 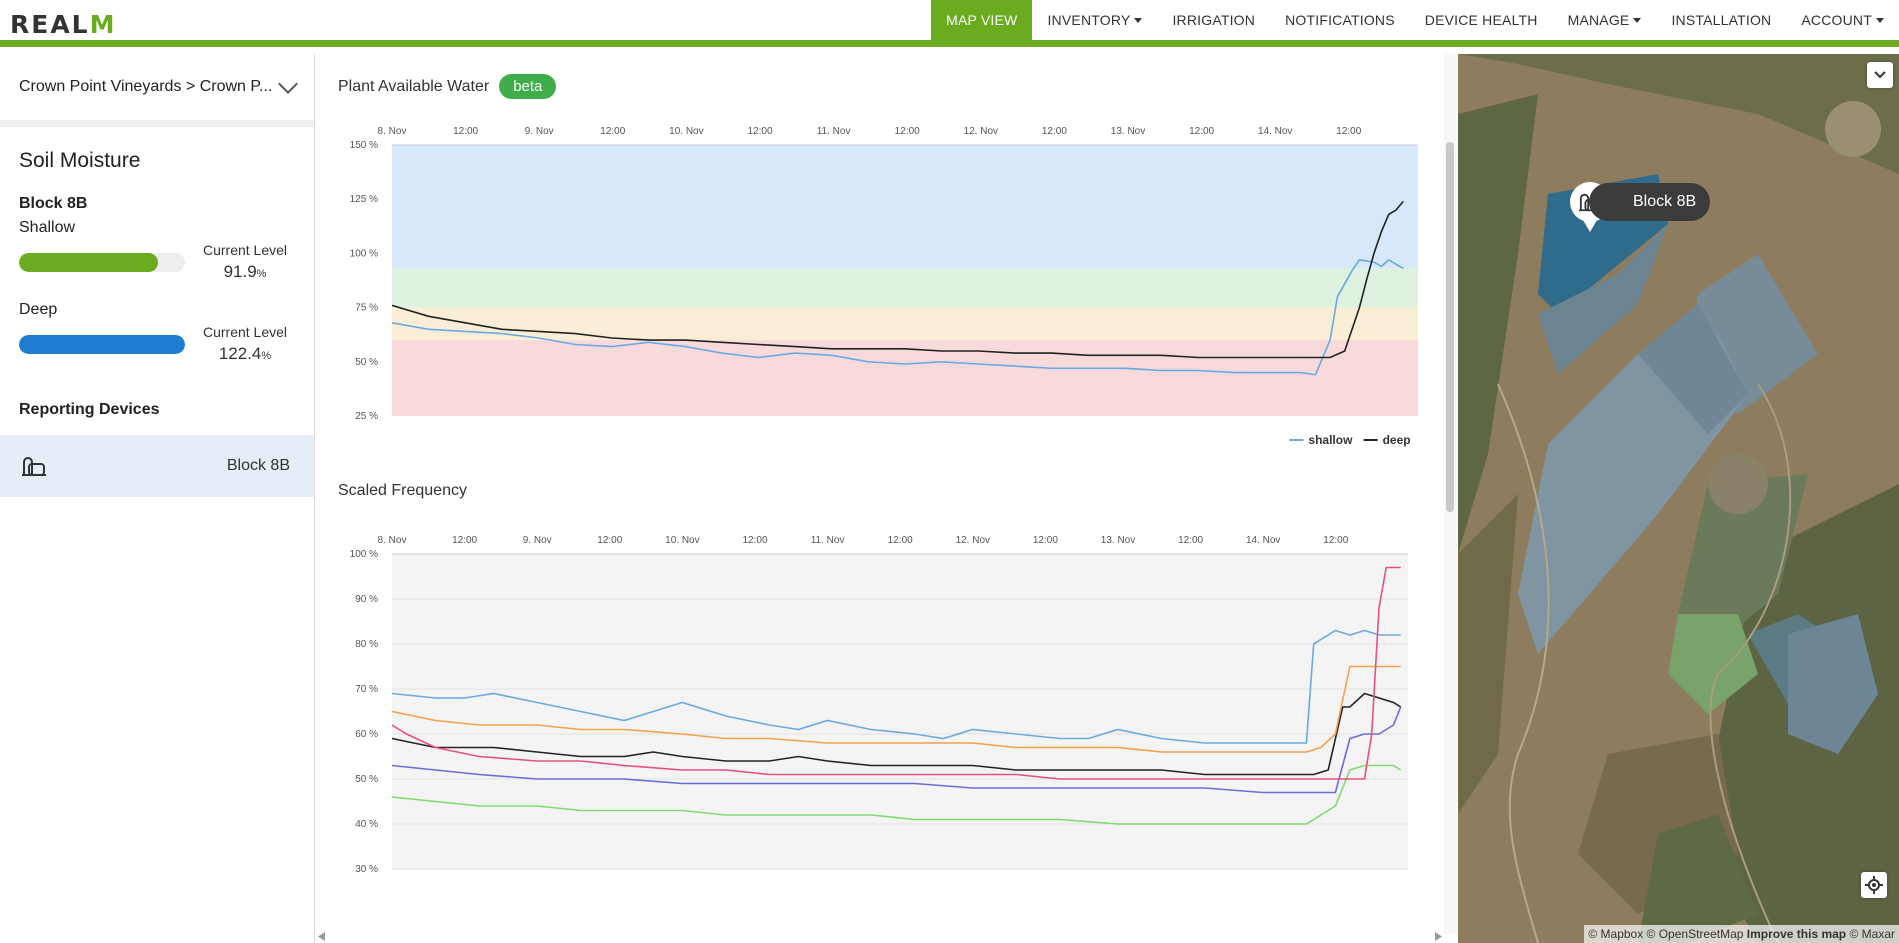 What do you see at coordinates (828, 540) in the screenshot?
I see `x-tick-label: 11. Nov` at bounding box center [828, 540].